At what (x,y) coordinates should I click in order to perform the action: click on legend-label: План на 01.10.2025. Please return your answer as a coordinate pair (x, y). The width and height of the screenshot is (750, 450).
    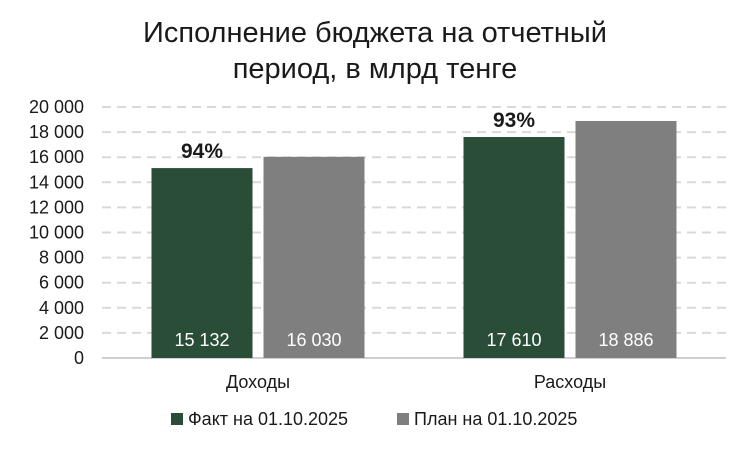
    Looking at the image, I should click on (495, 419).